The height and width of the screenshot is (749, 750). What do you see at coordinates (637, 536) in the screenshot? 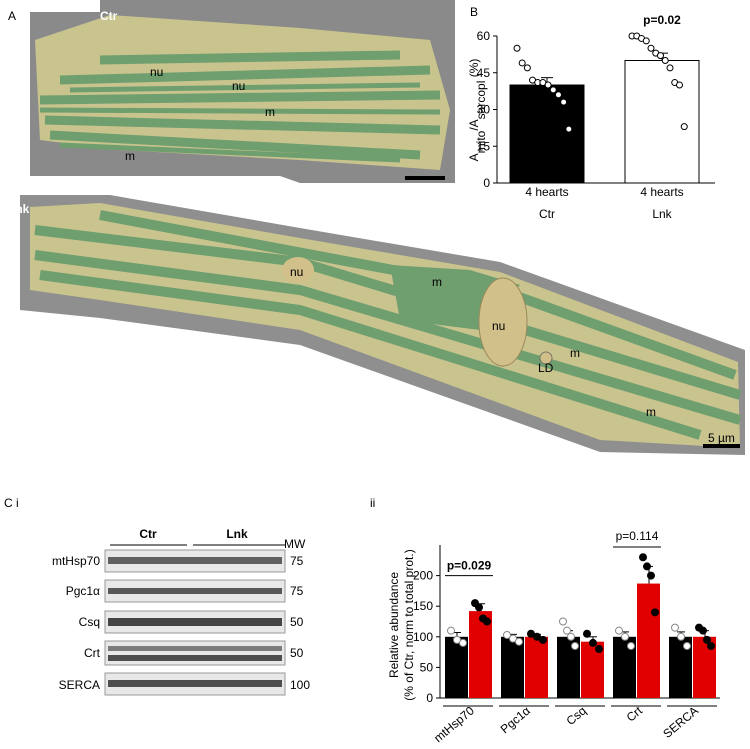
I see `annotation: p=0.114` at bounding box center [637, 536].